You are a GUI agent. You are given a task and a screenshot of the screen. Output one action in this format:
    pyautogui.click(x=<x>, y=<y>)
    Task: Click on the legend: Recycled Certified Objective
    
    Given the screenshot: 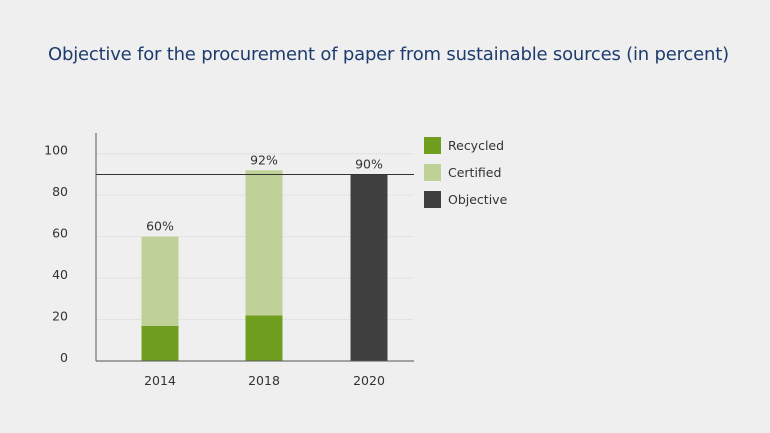 What is the action you would take?
    pyautogui.click(x=466, y=172)
    